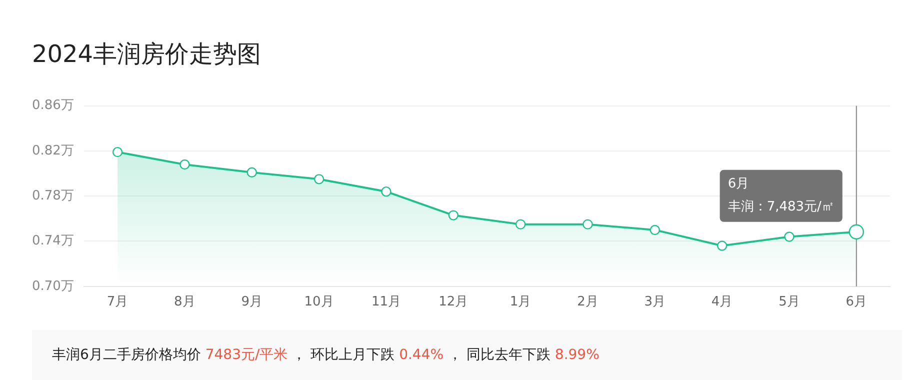 The image size is (917, 386). I want to click on y-tick-label: 0.78万, so click(53, 196).